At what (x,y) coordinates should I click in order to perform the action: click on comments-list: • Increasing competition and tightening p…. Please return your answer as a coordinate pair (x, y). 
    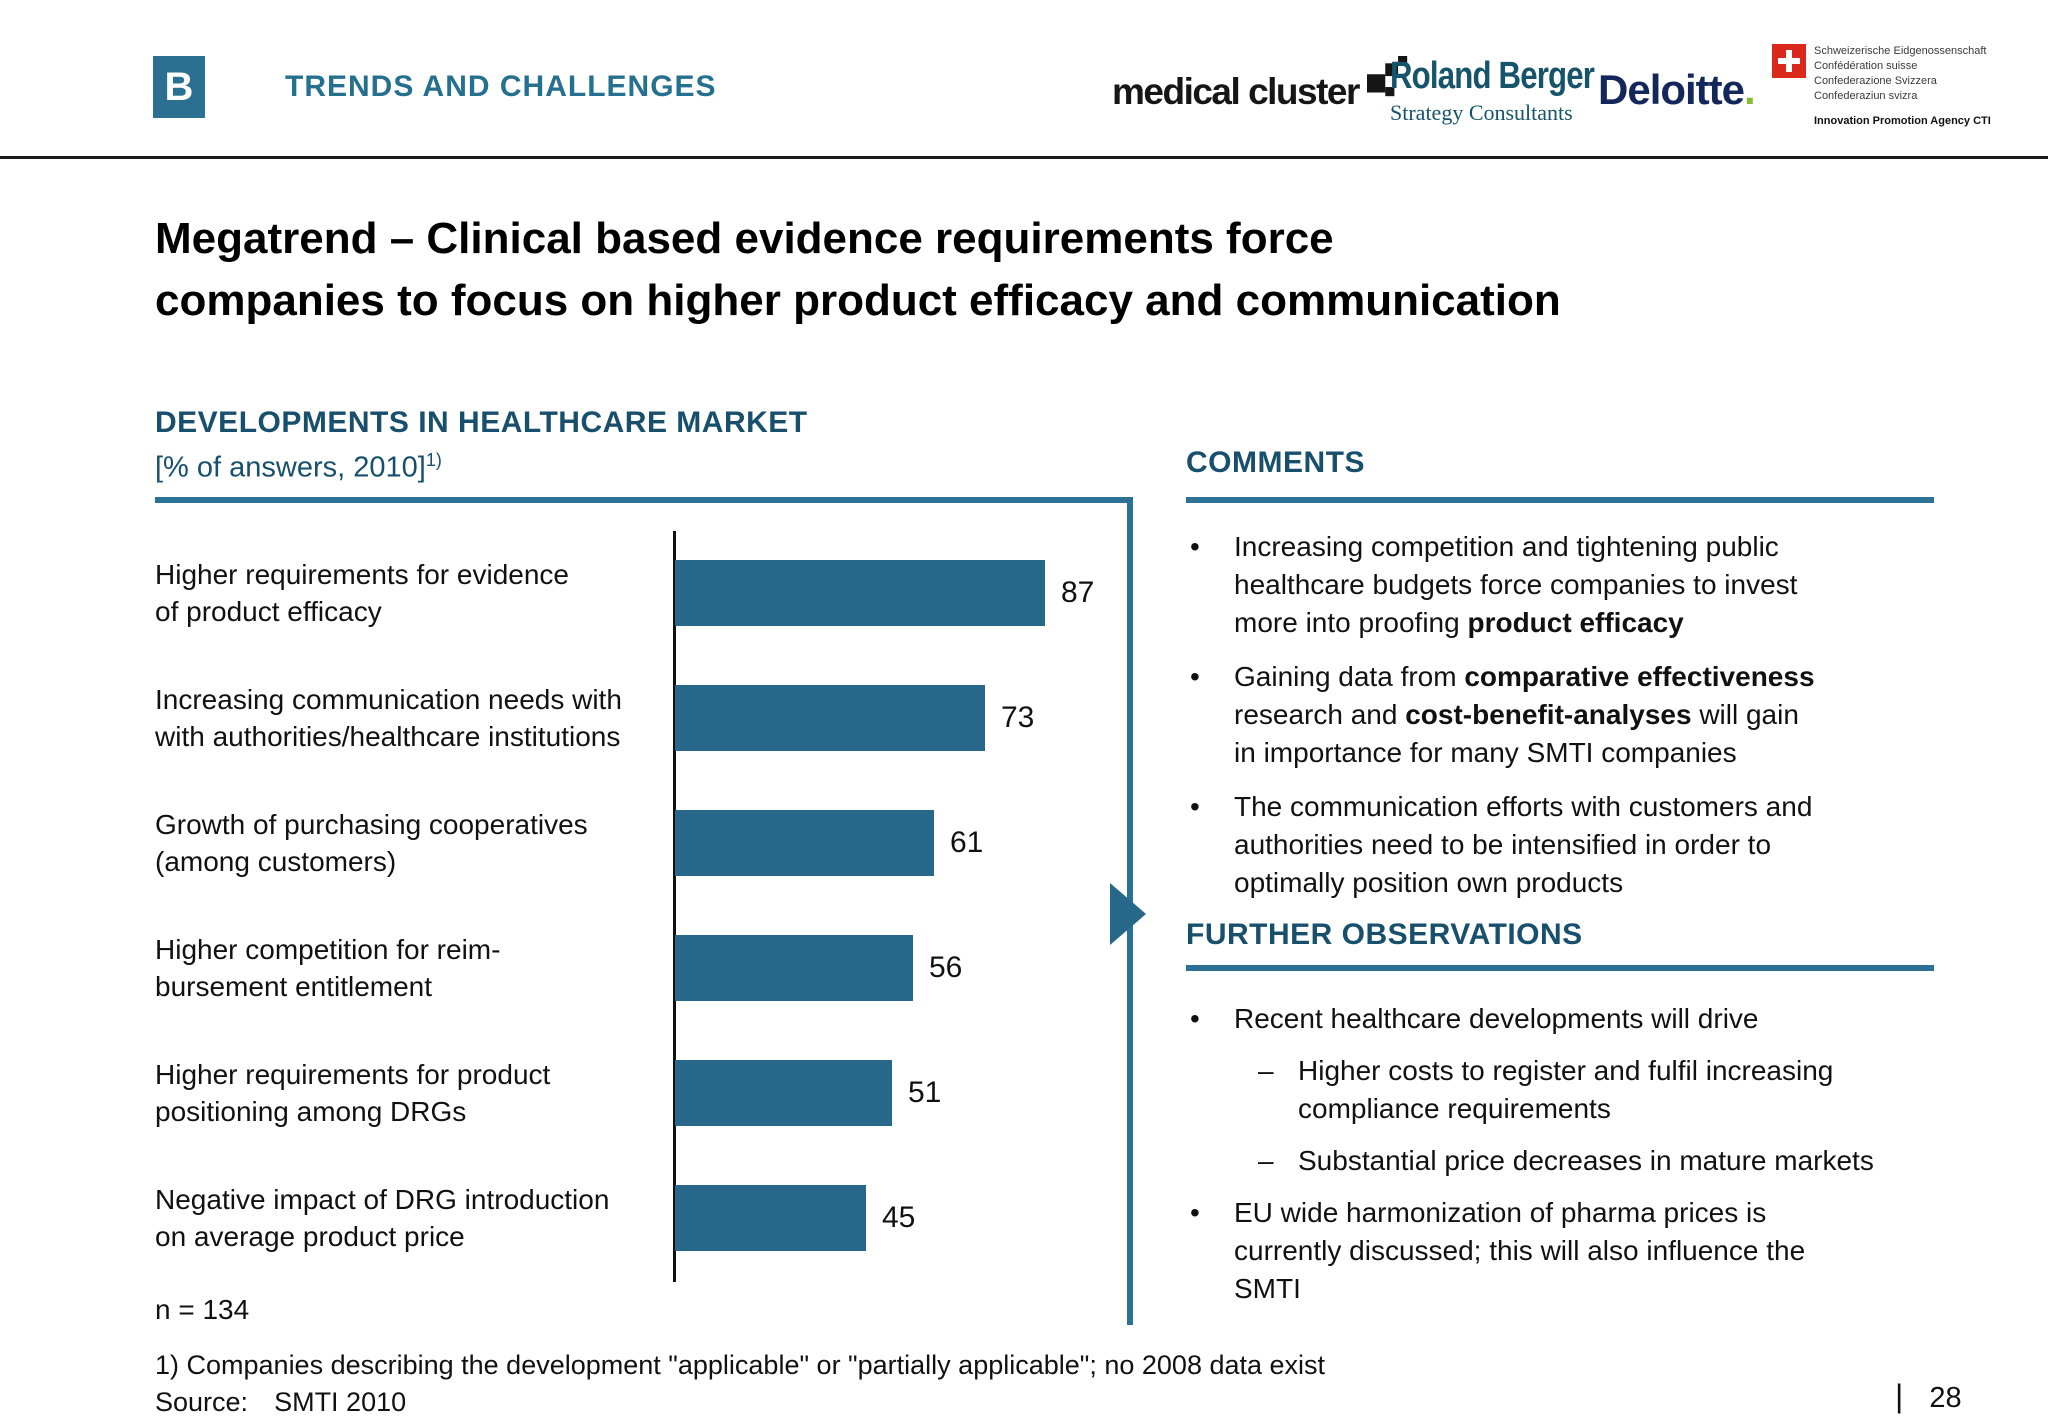
    Looking at the image, I should click on (1575, 723).